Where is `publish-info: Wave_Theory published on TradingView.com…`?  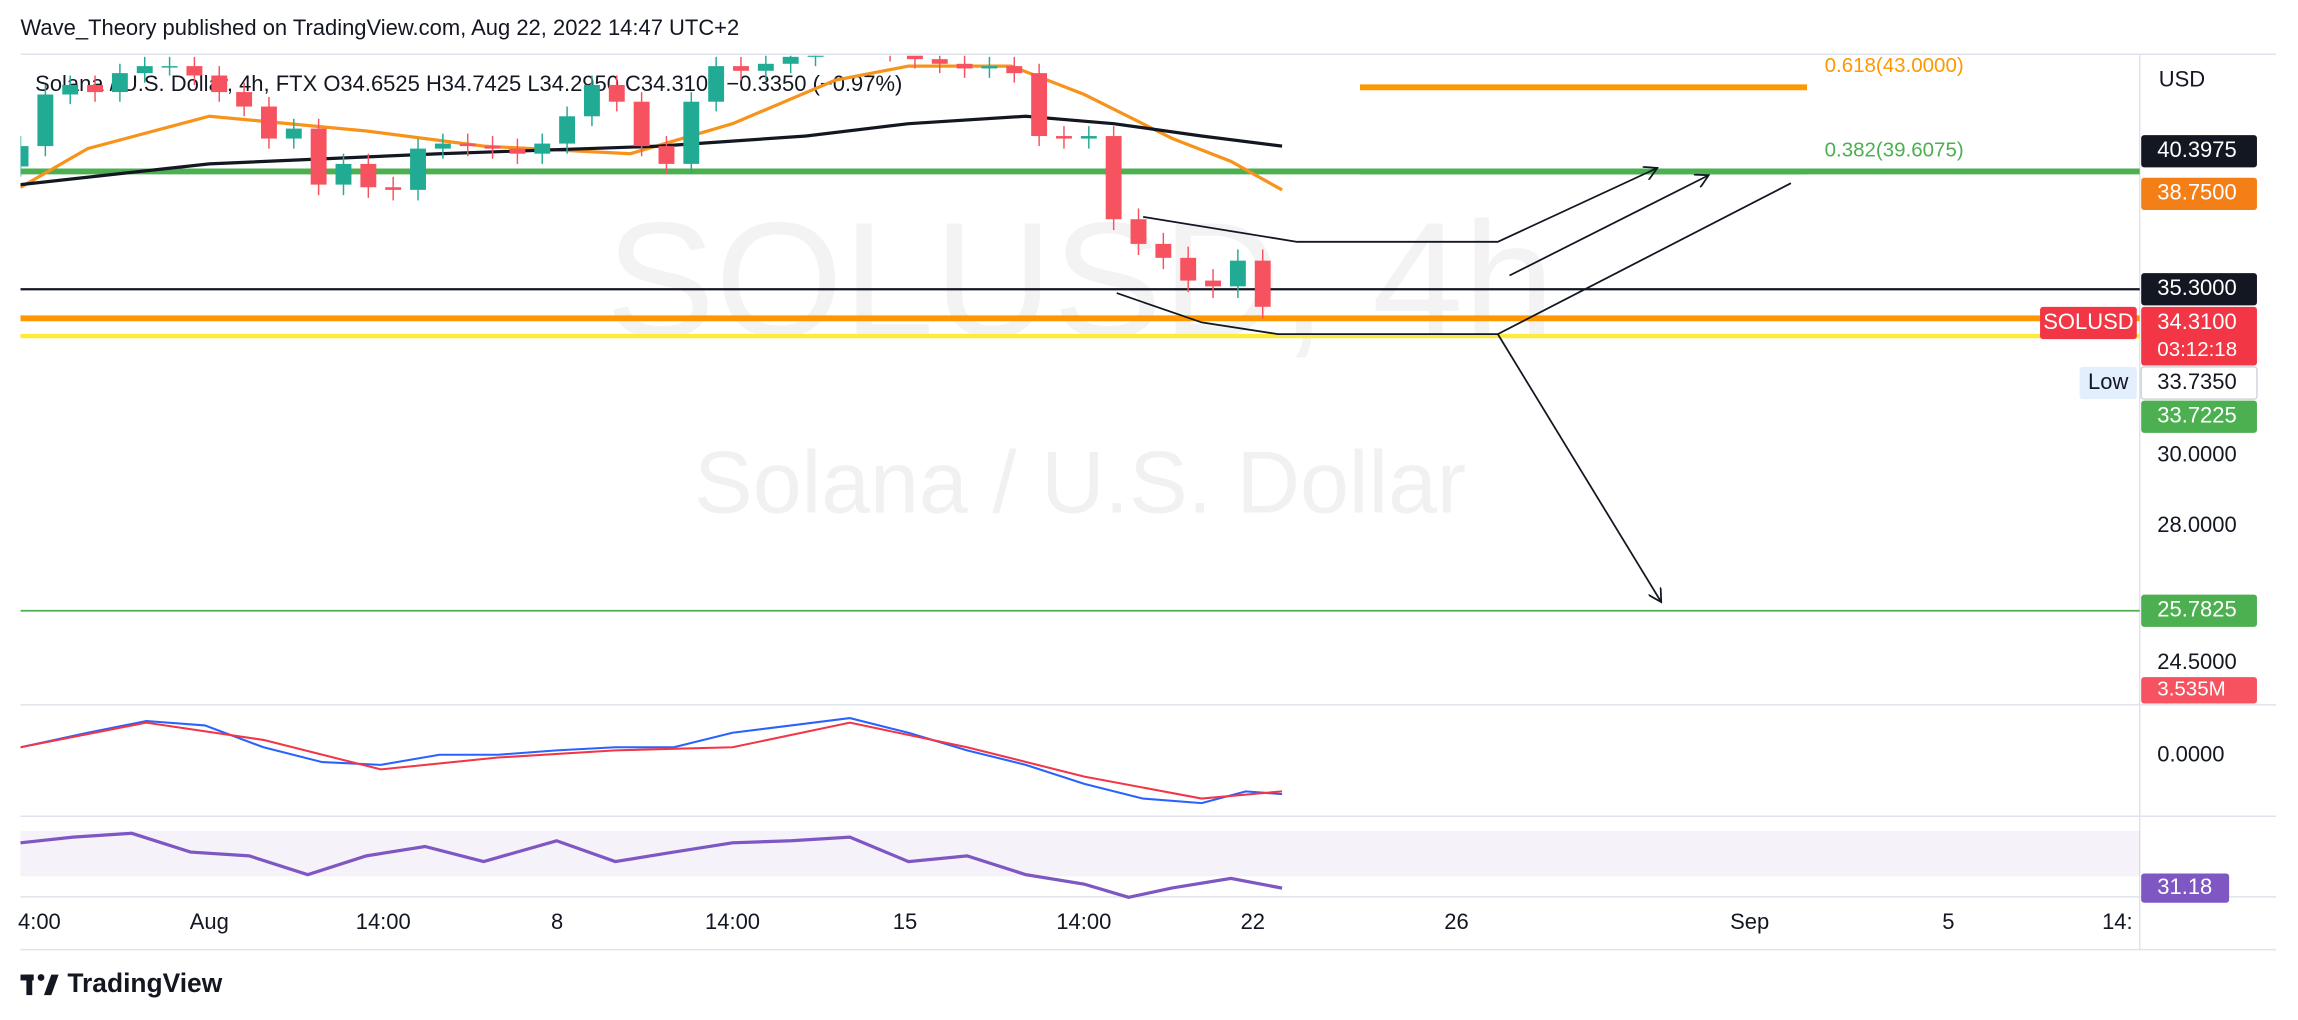
publish-info: Wave_Theory published on TradingView.com… is located at coordinates (380, 27).